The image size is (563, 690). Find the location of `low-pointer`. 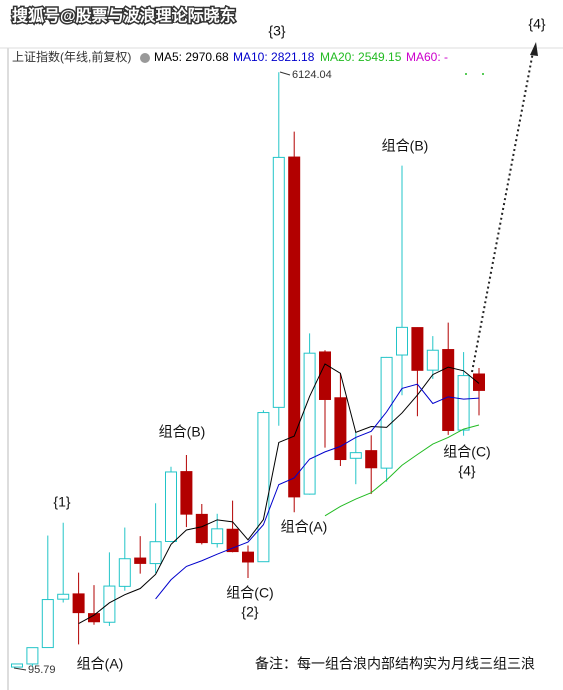

low-pointer is located at coordinates (20, 669).